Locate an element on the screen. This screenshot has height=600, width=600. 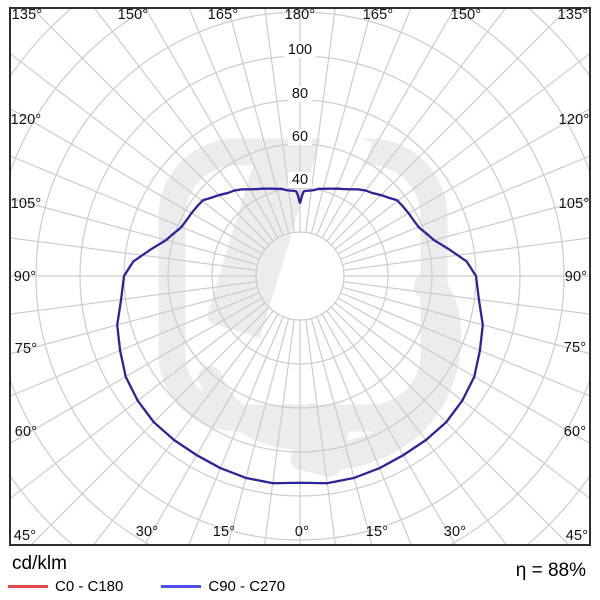
legend-item-c0-c180: C0 - C180 is located at coordinates (65, 586).